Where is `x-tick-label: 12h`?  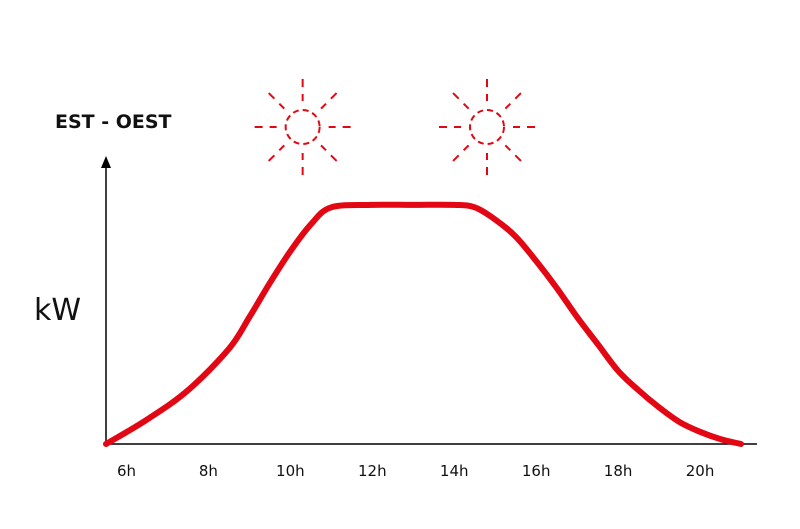
x-tick-label: 12h is located at coordinates (372, 471).